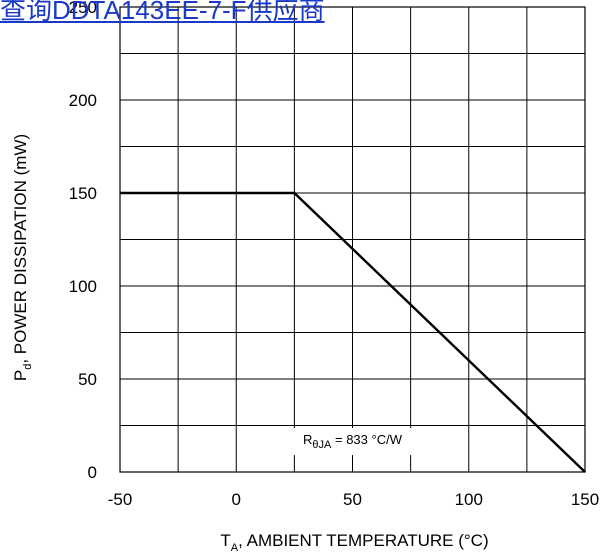 Image resolution: width=607 pixels, height=560 pixels. I want to click on x-axis-label-sub: A, so click(235, 548).